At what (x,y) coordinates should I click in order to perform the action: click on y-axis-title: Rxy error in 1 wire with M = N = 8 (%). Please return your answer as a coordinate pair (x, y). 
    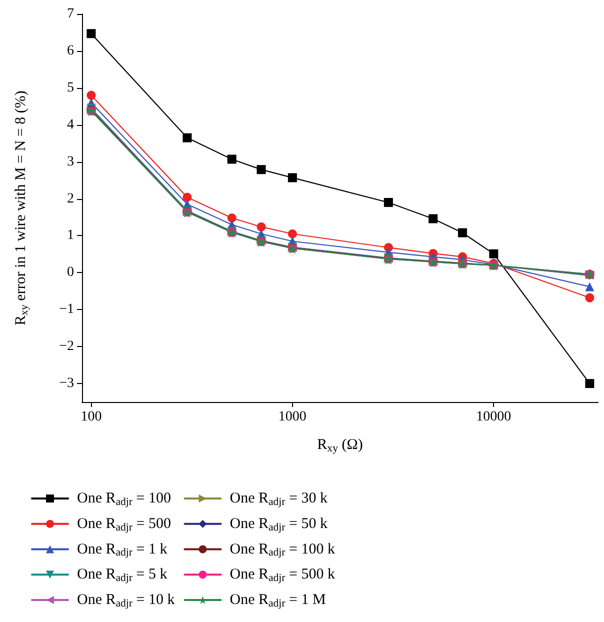
    Looking at the image, I should click on (21, 208).